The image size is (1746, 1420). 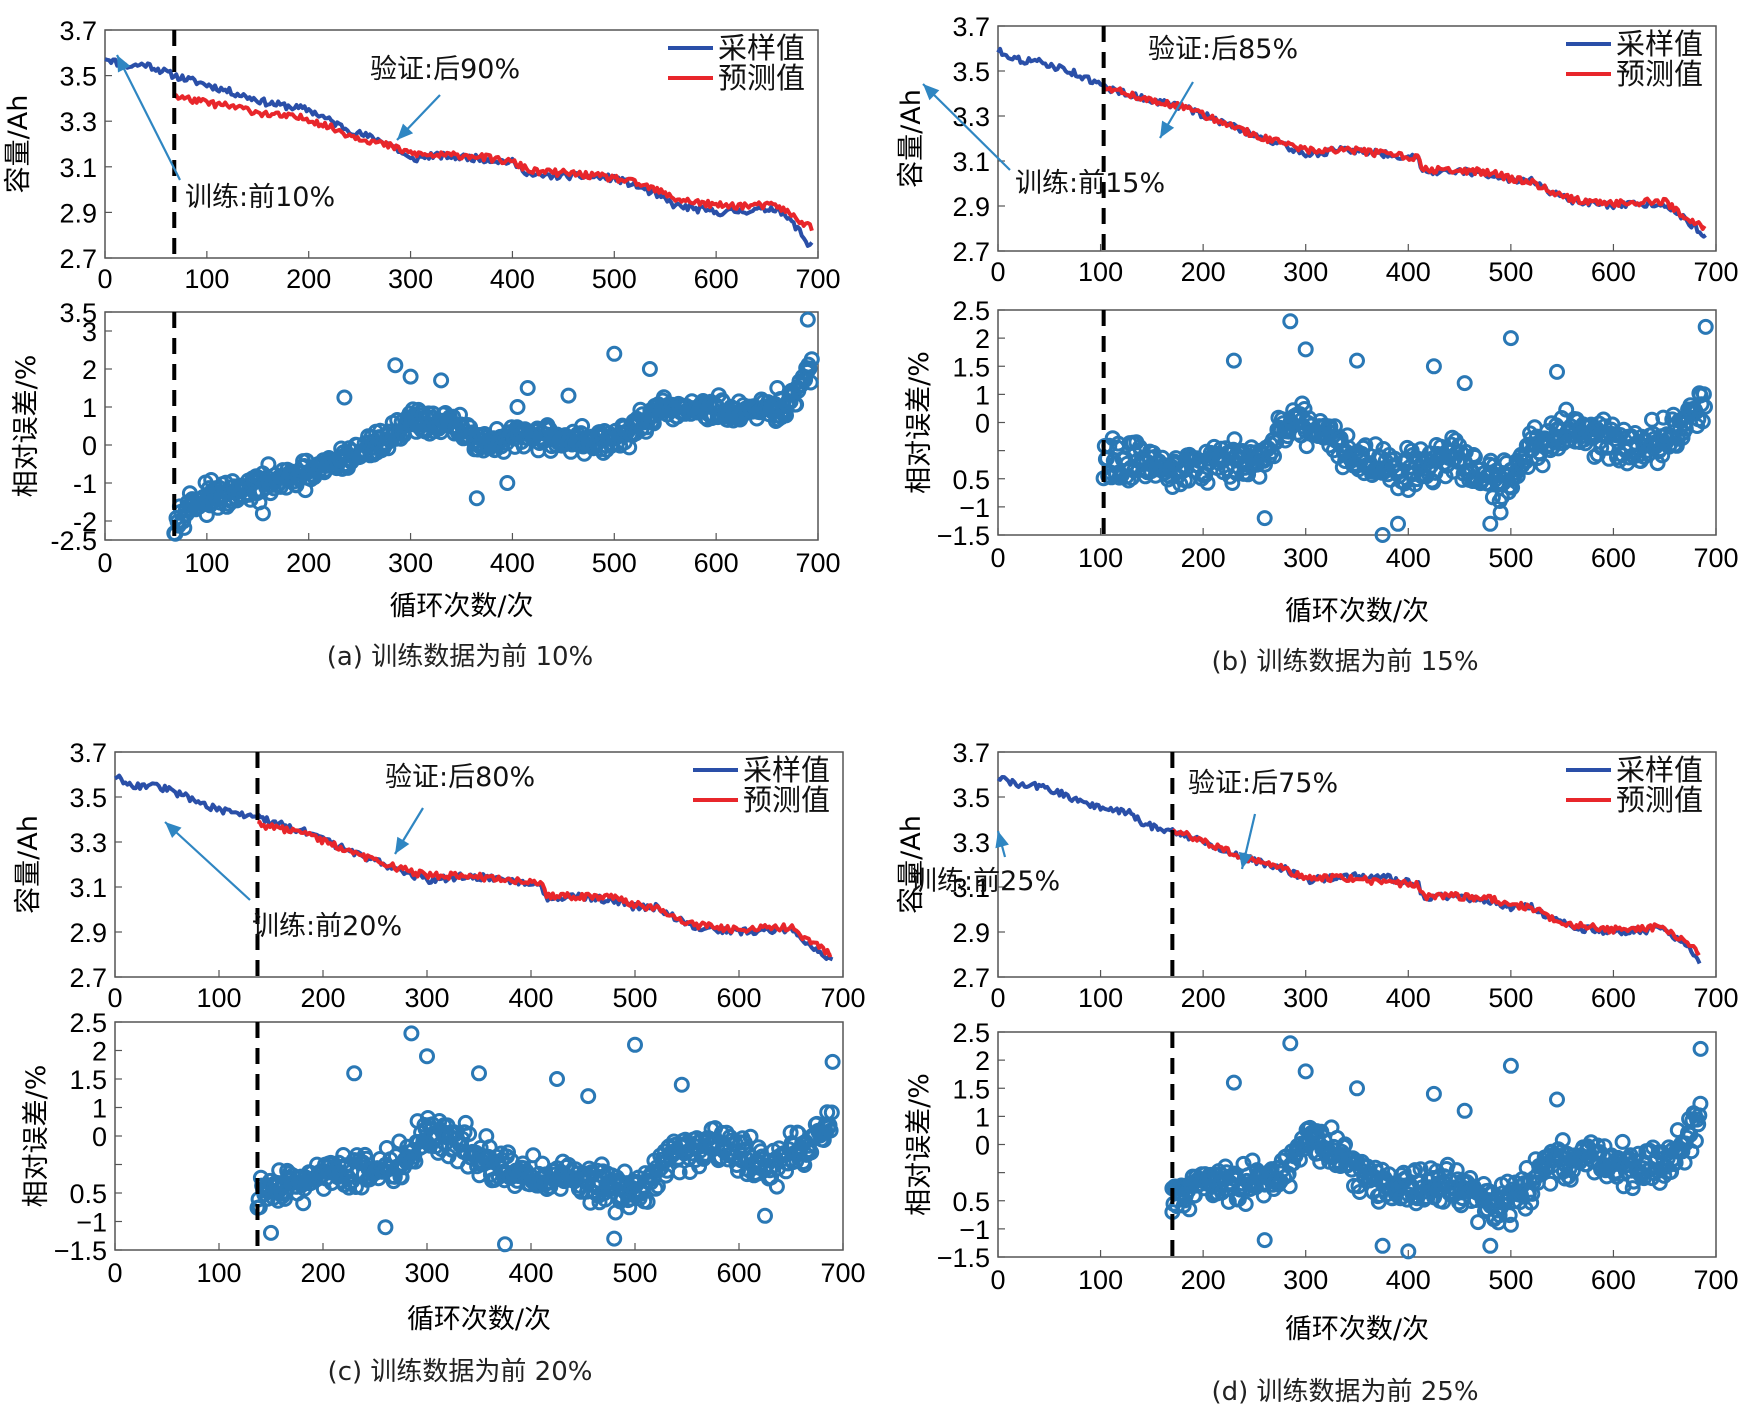 I want to click on capacity-y-axis-label: 容量/Ah, so click(x=18, y=144).